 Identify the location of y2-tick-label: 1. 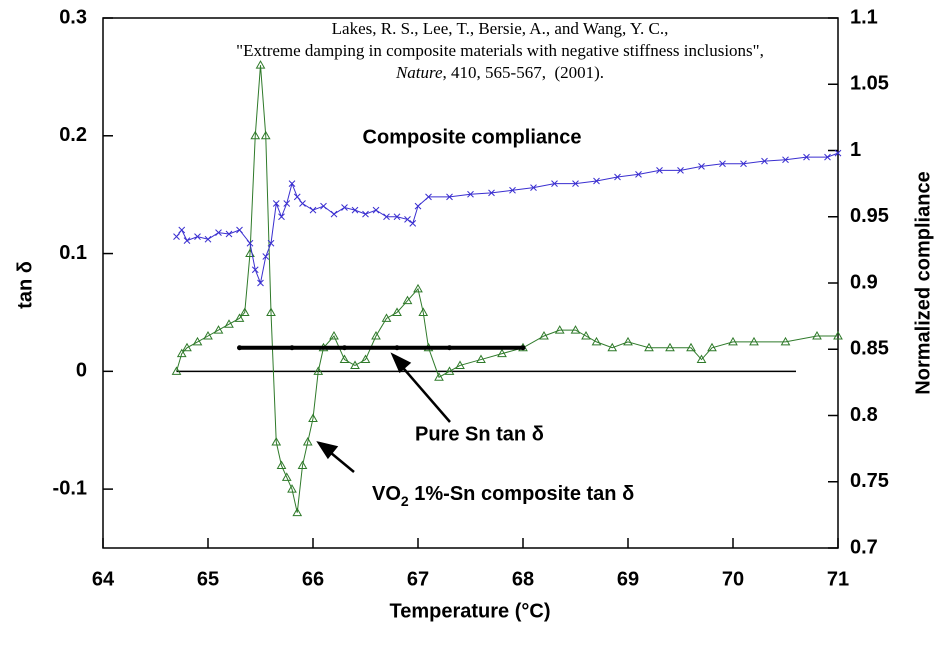
(855, 150).